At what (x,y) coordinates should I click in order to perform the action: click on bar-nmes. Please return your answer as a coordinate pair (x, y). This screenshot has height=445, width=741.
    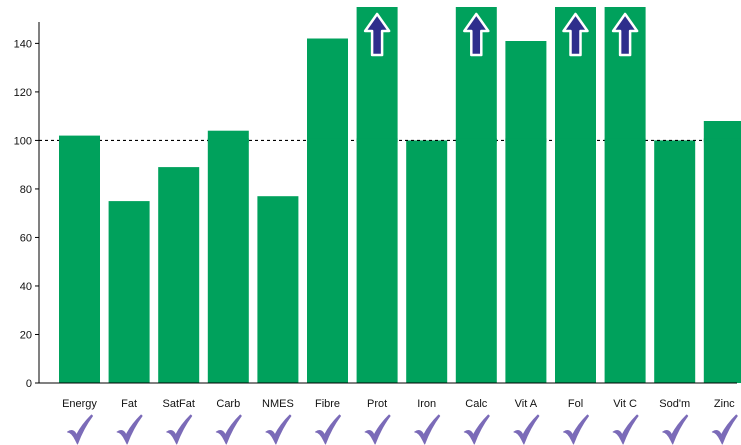
    Looking at the image, I should click on (278, 289).